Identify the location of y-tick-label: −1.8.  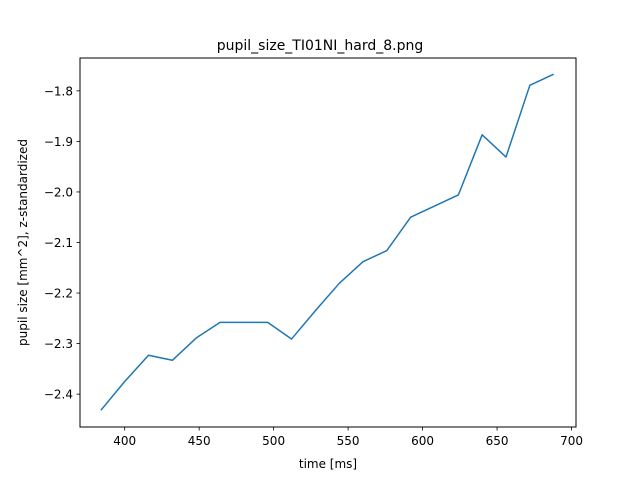
(58, 91).